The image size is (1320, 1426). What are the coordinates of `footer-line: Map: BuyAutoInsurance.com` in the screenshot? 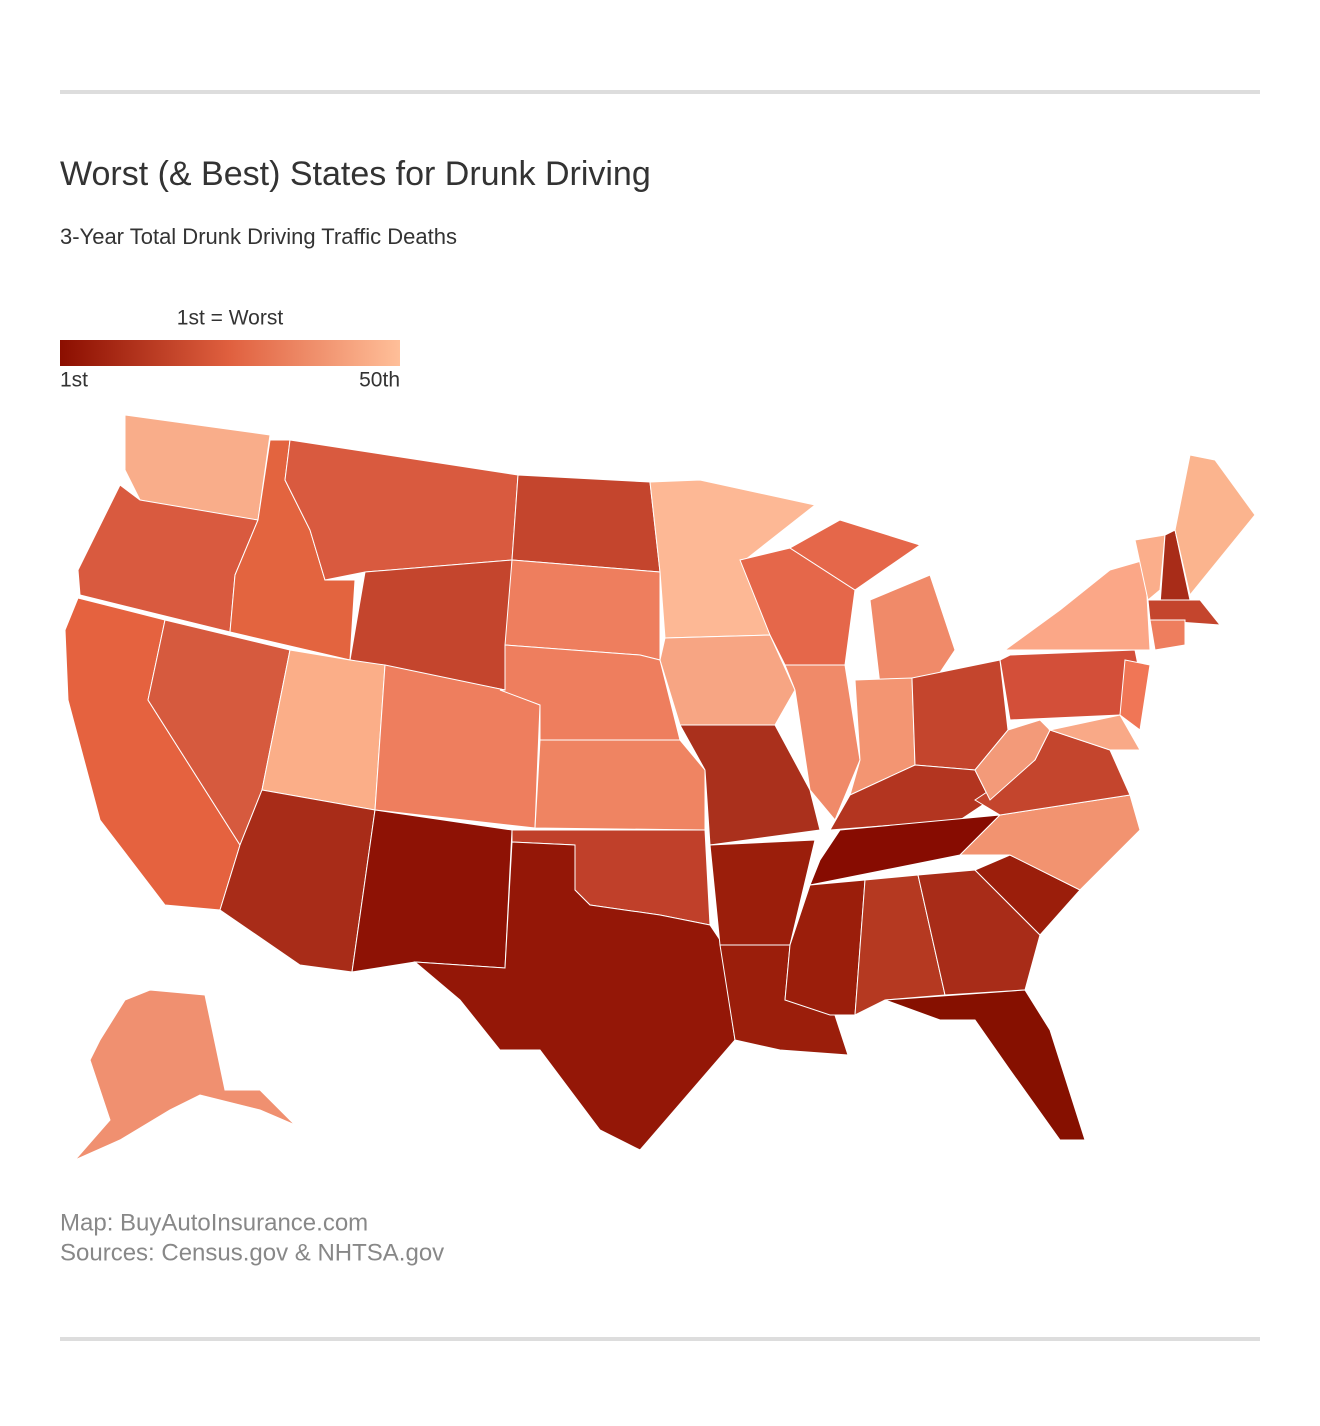 It's located at (214, 1222).